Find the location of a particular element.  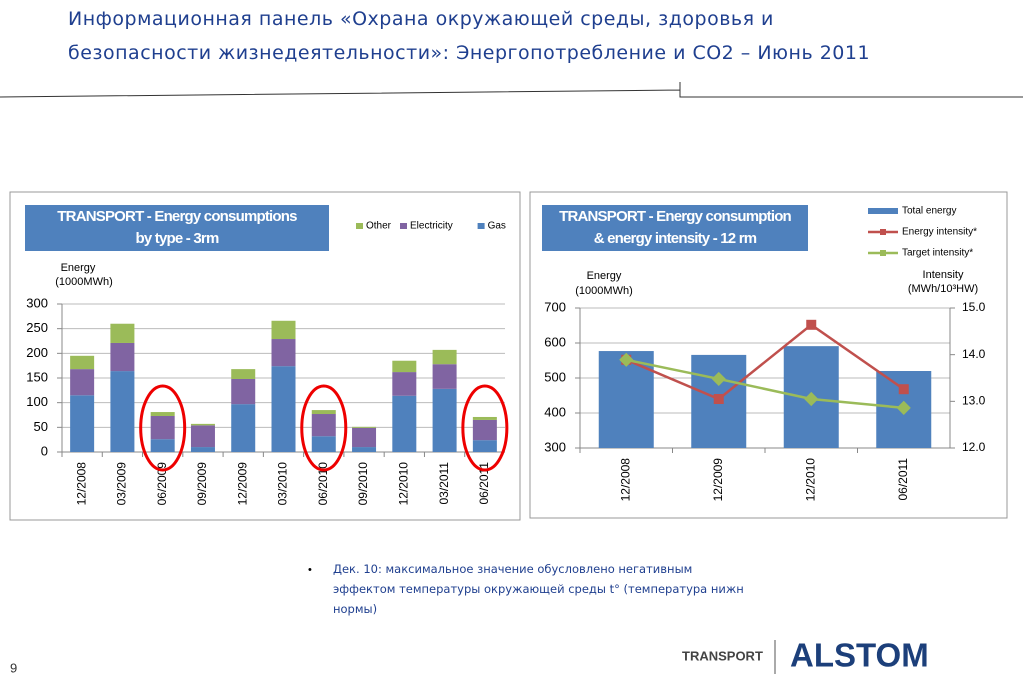

header-rule is located at coordinates (511, 90).